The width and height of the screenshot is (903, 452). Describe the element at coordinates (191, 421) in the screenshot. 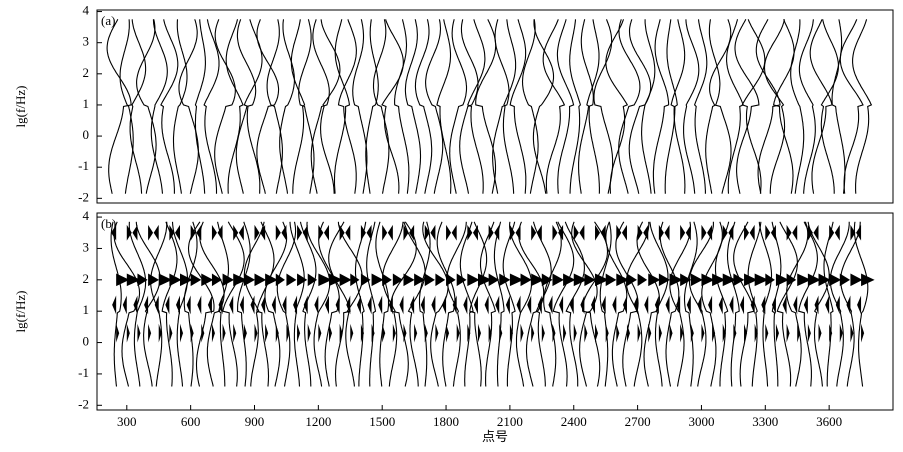

I see `x-tick-label: 600` at that location.